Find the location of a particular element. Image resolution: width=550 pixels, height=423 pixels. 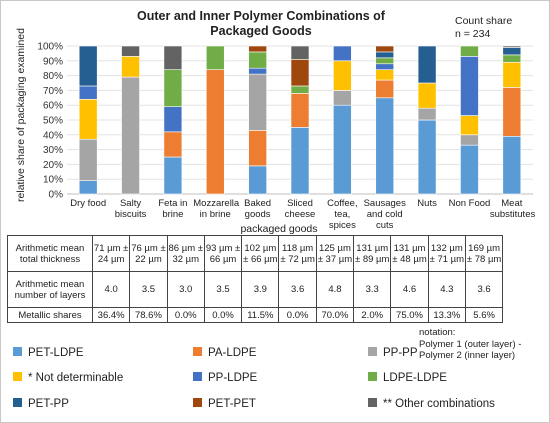

stats-cell: 131 µm ± 48 µm is located at coordinates (409, 253).